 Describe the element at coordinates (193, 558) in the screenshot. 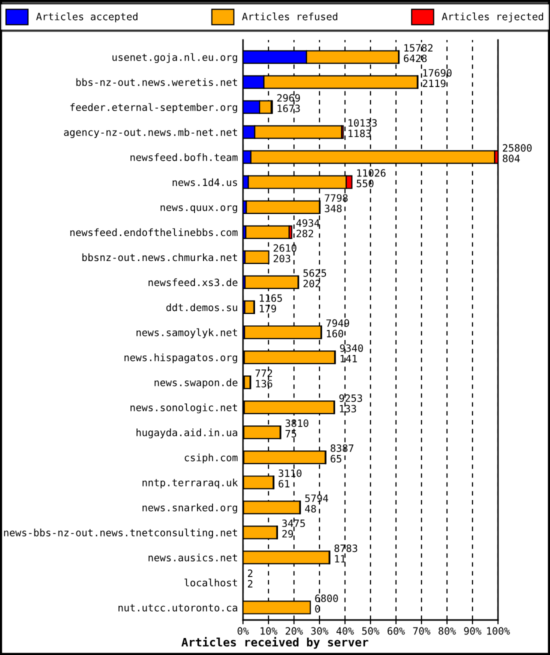

I see `y-tick-label: news.ausics.net` at that location.